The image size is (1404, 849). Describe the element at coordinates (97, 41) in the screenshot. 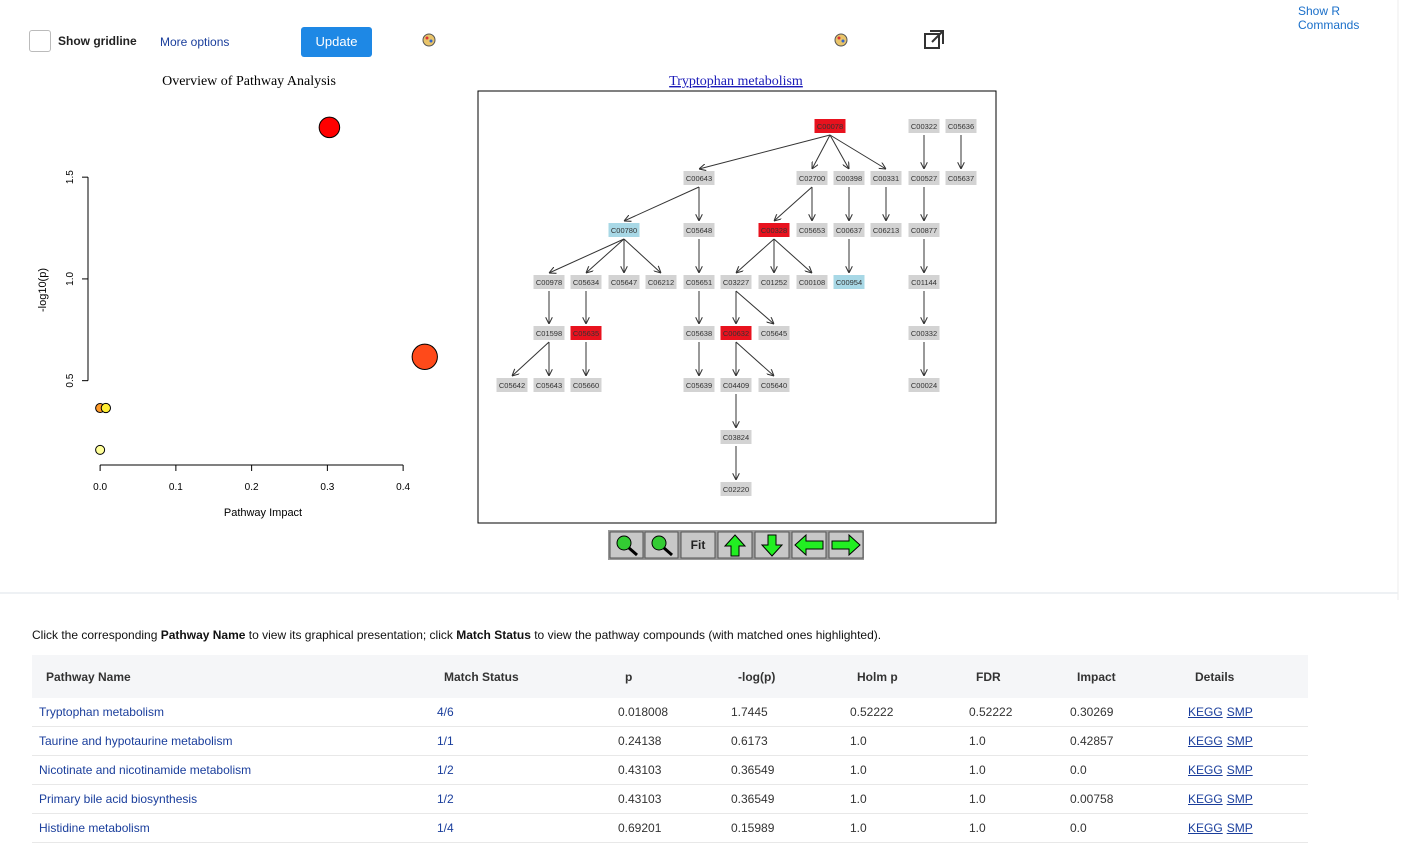

I see `gridline-label: Show gridline` at that location.